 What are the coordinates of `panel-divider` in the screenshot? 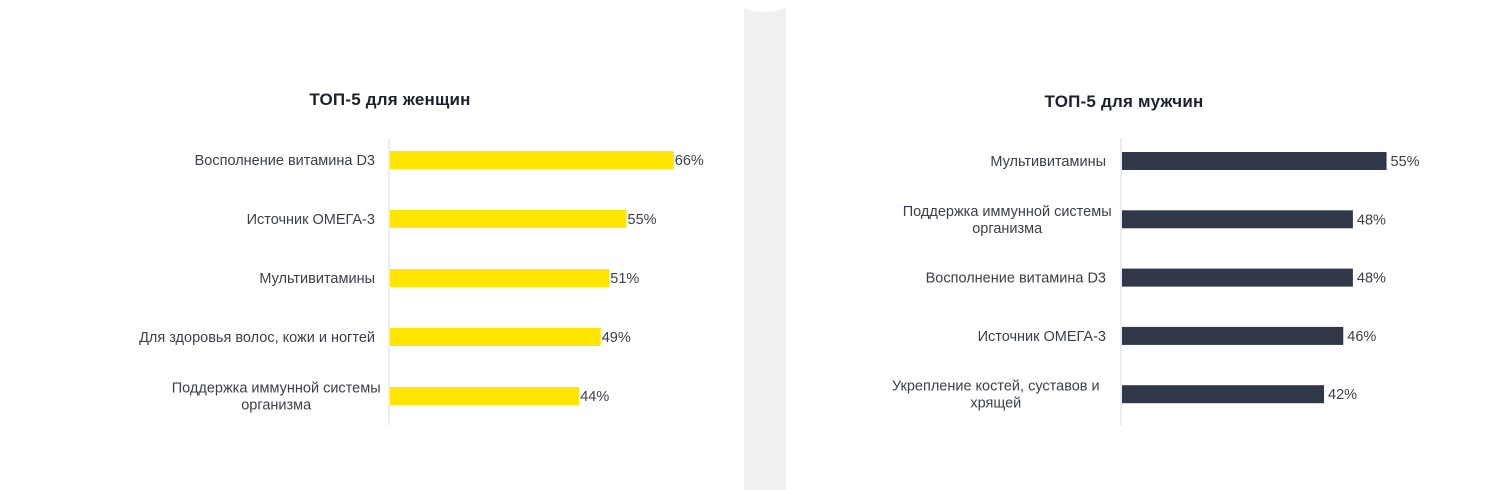 It's located at (765, 245).